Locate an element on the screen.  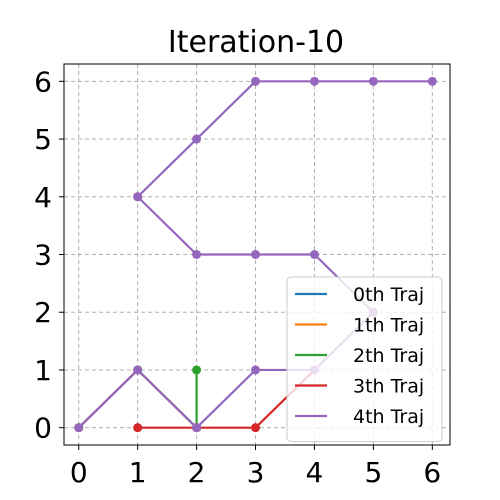
y-tick-label-2: 2 is located at coordinates (43, 312).